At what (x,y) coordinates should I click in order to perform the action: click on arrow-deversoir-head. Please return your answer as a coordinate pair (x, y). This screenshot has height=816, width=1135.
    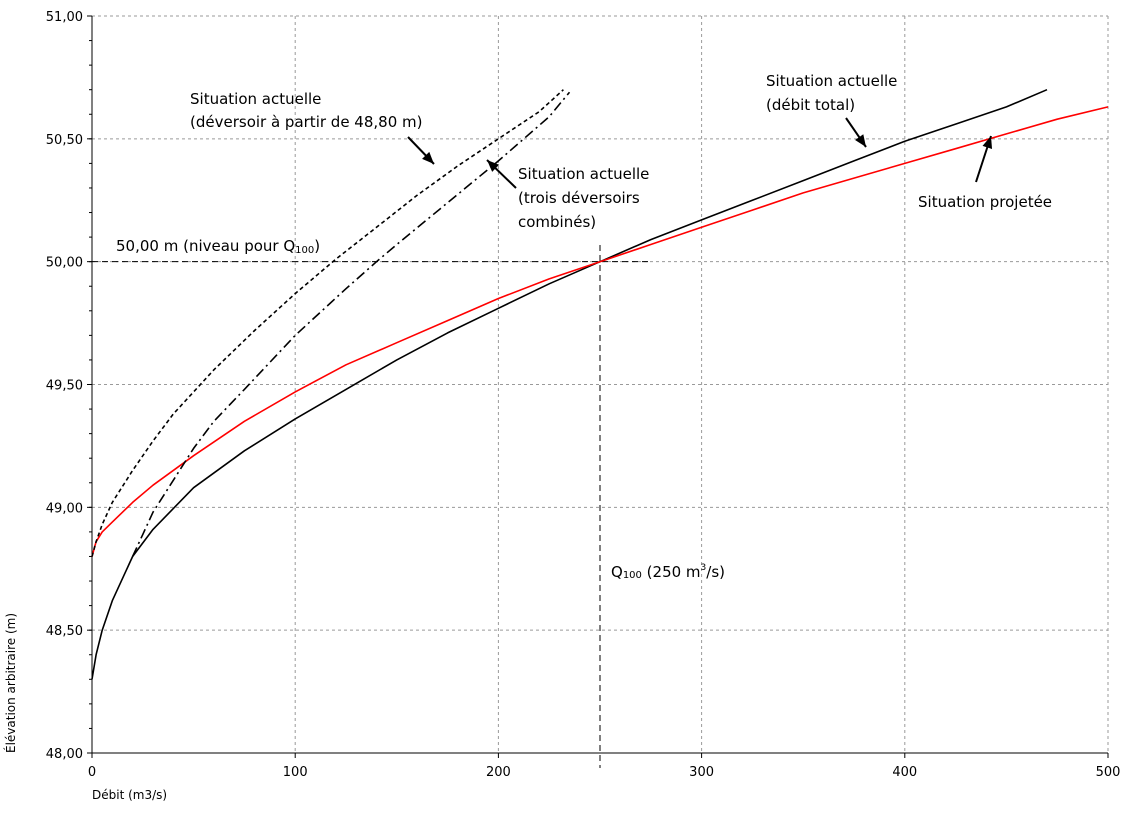
    Looking at the image, I should click on (428, 157).